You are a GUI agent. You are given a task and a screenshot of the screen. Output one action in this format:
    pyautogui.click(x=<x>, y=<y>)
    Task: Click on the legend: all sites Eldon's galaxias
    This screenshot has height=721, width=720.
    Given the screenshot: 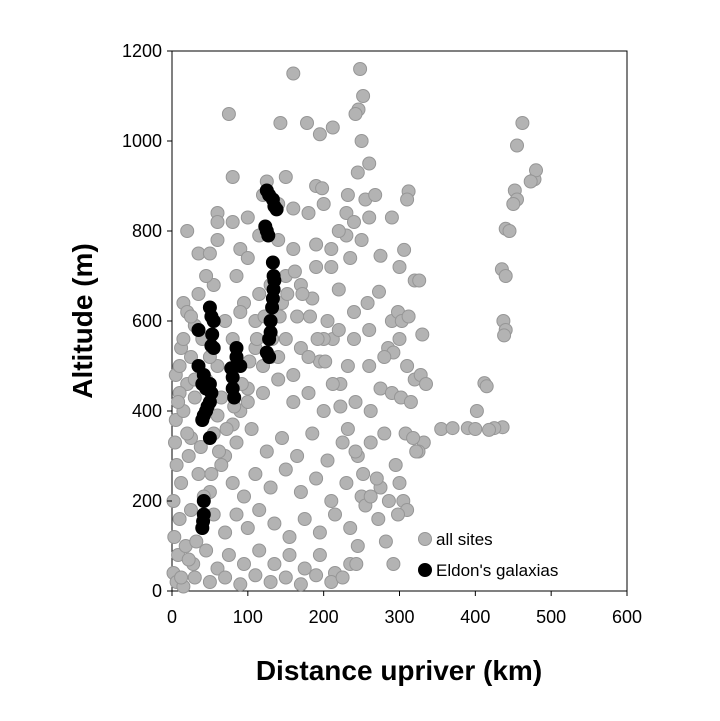 What is the action you would take?
    pyautogui.click(x=488, y=555)
    